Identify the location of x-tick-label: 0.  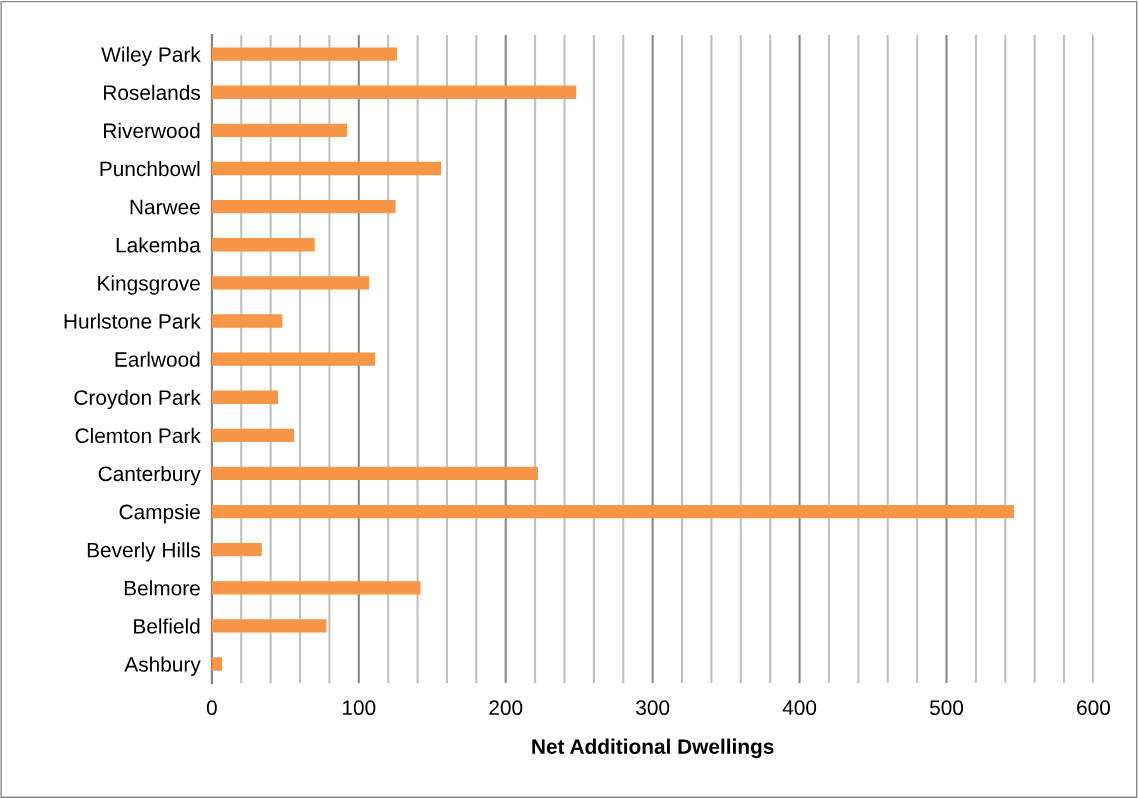
(211, 708).